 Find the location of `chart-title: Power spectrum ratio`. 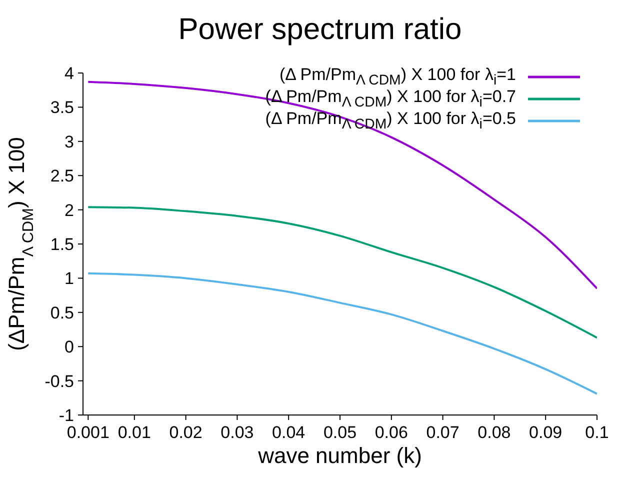

chart-title: Power spectrum ratio is located at coordinates (320, 30).